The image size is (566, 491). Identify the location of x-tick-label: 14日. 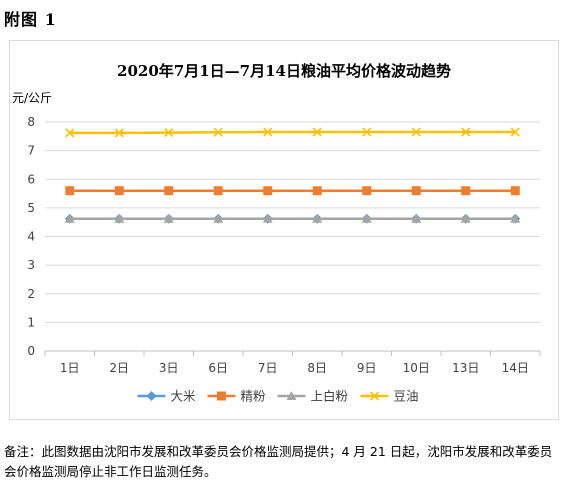
(515, 368).